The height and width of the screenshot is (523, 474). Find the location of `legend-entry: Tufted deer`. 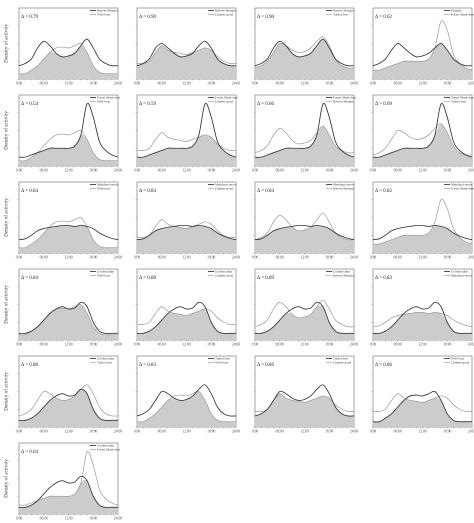

legend-entry: Tufted deer is located at coordinates (223, 359).